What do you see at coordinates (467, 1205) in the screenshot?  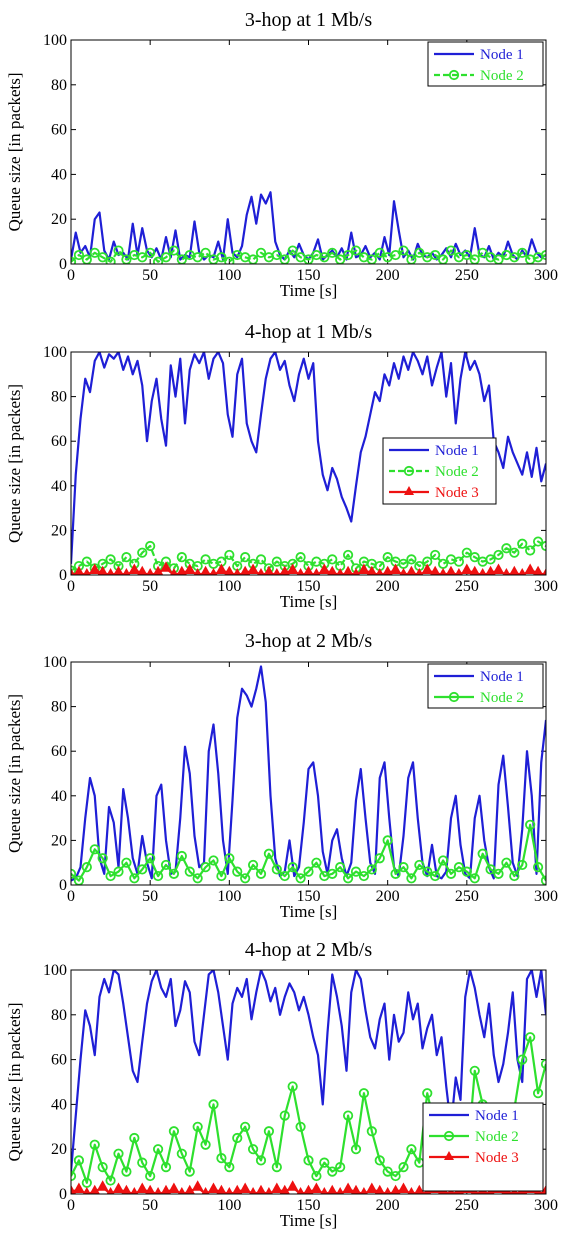 I see `x-tick-label: 250` at bounding box center [467, 1205].